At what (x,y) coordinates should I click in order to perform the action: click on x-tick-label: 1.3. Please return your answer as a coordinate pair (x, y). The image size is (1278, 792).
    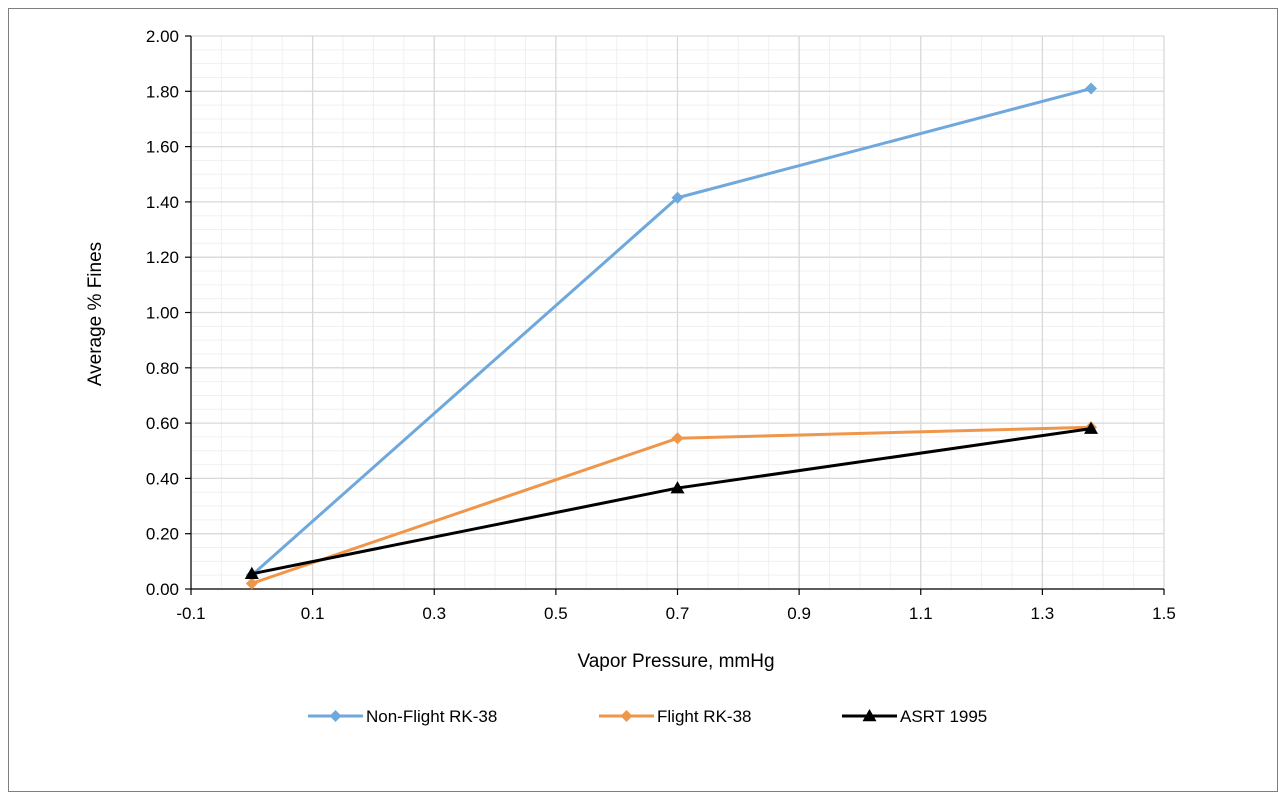
    Looking at the image, I should click on (1043, 613).